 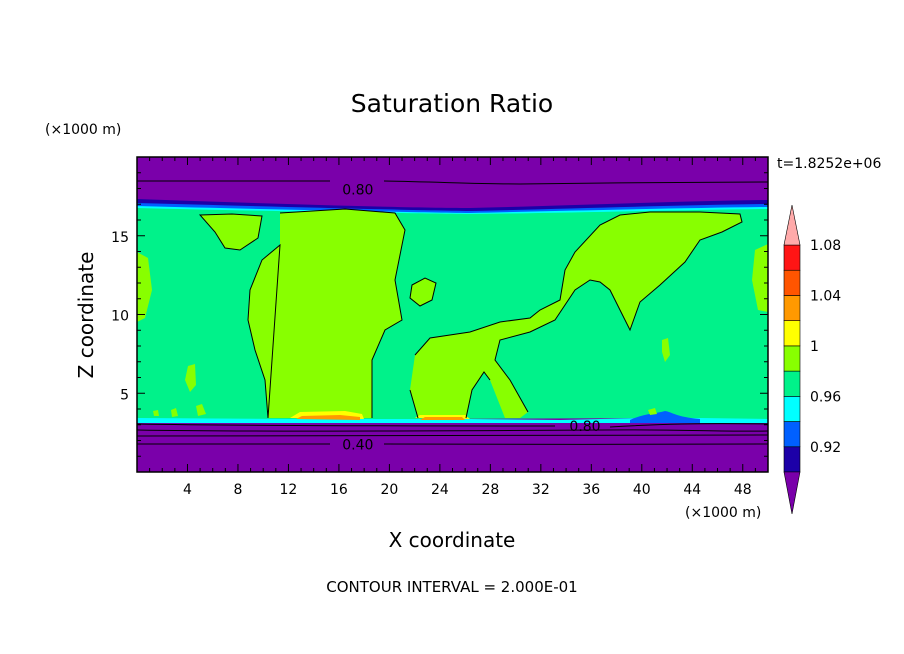 What do you see at coordinates (389, 490) in the screenshot?
I see `x-tick-label: 20` at bounding box center [389, 490].